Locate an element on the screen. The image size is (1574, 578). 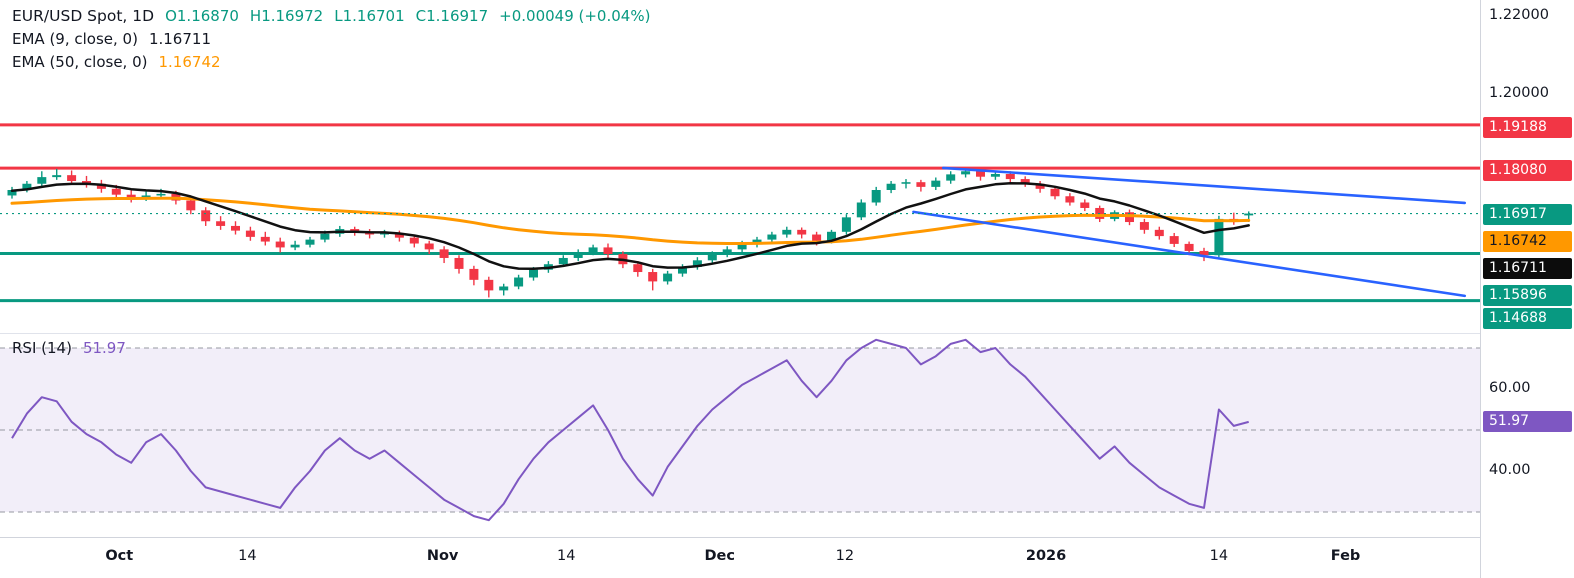
rsi-legend-row: RSI (14) 51.97 is located at coordinates (69, 348).